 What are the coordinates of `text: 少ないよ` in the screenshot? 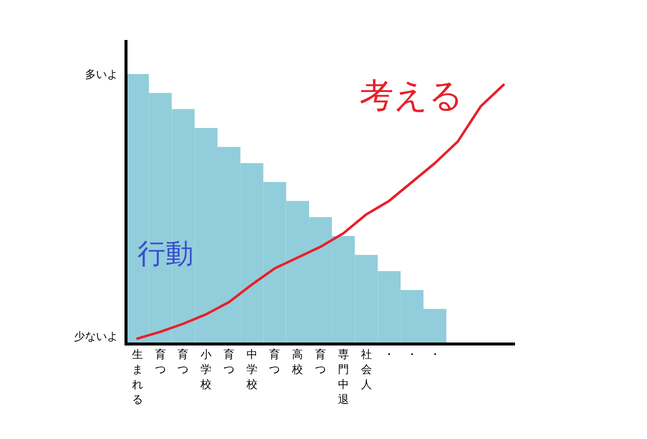 It's located at (96, 336).